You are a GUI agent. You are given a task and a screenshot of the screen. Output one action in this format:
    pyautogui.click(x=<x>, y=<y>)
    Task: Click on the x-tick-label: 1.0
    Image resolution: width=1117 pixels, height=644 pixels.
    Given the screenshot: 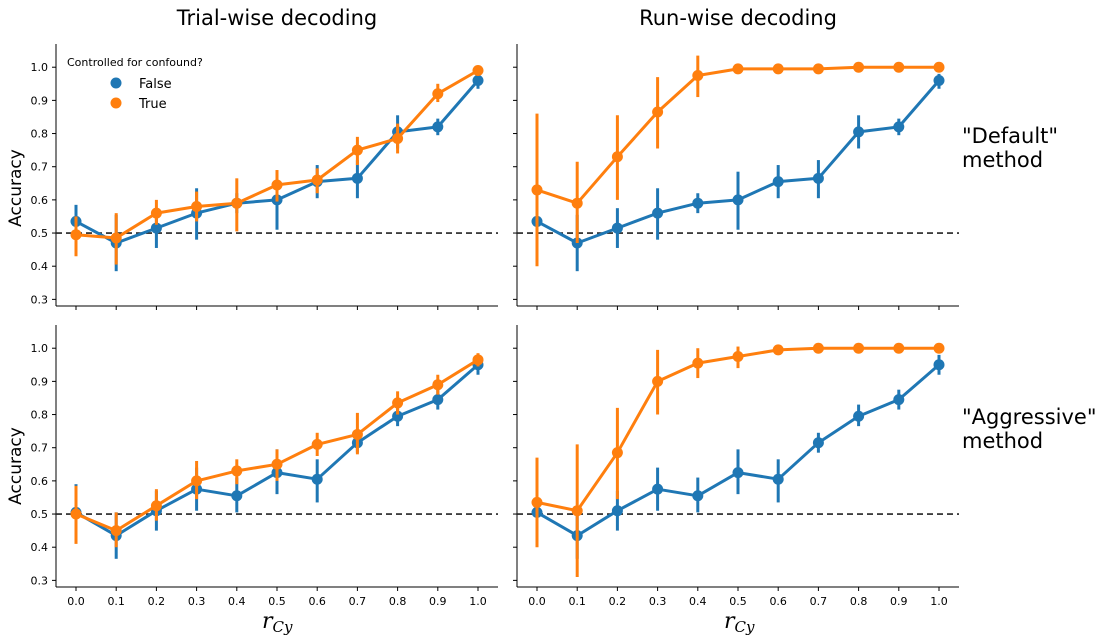 What is the action you would take?
    pyautogui.click(x=939, y=601)
    